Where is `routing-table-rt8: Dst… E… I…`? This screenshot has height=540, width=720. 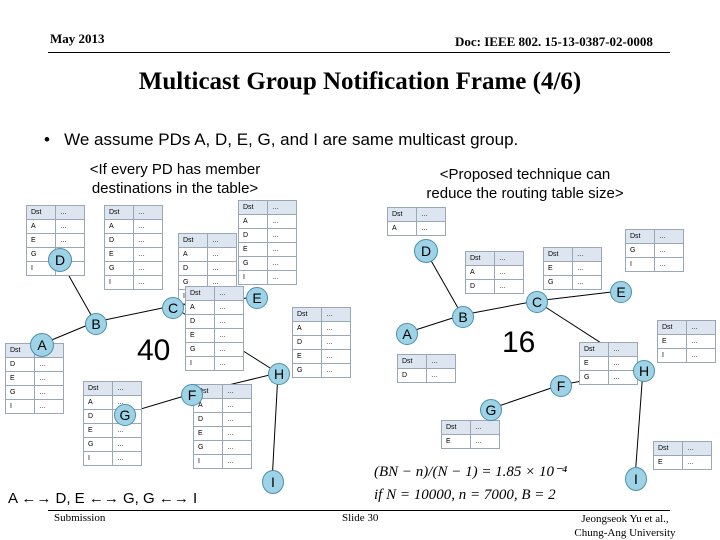
routing-table-rt8: Dst… E… I… is located at coordinates (686, 341).